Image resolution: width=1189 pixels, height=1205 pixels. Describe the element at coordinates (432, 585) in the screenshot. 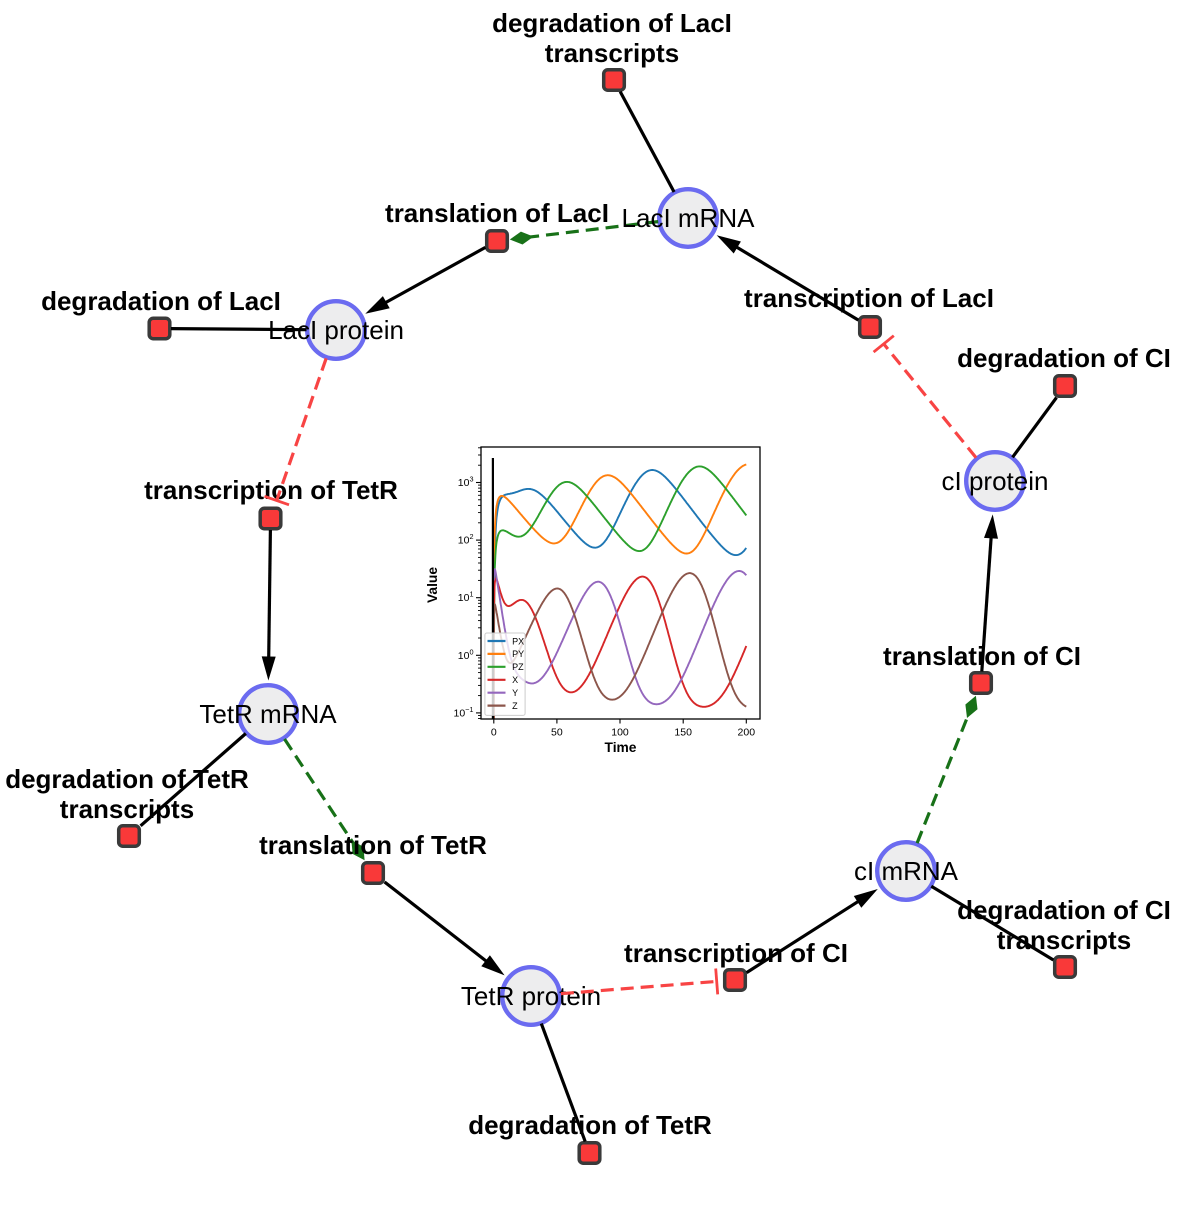

I see `svg-text: Value` at that location.